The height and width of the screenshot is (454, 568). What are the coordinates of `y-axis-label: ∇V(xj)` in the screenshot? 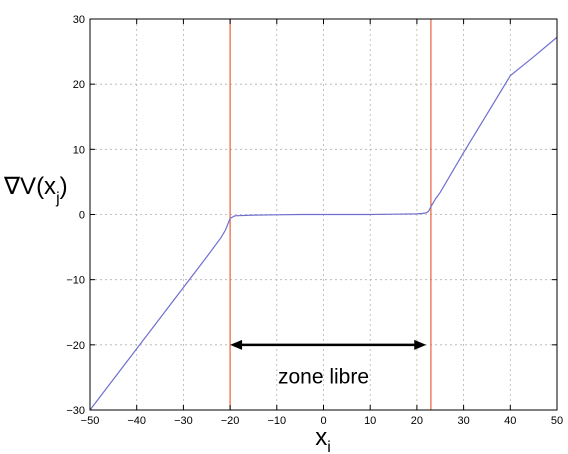 It's located at (35, 190).